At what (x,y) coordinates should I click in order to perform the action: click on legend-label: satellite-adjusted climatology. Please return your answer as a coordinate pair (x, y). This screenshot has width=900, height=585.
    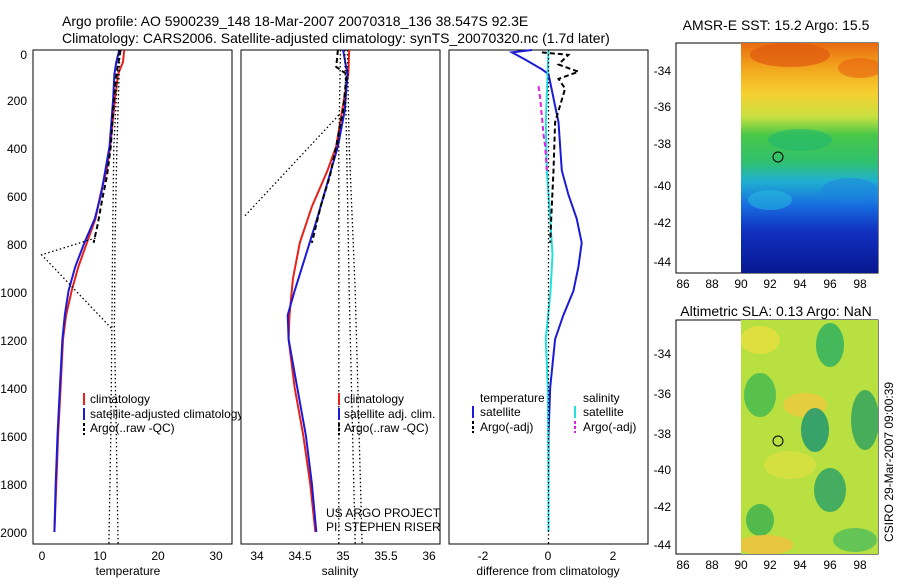
    Looking at the image, I should click on (166, 414).